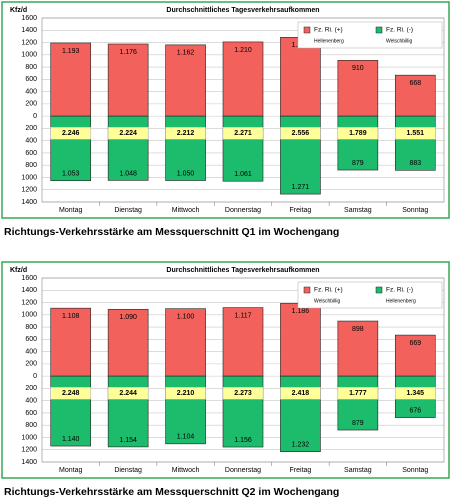 This screenshot has height=500, width=452. What do you see at coordinates (186, 173) in the screenshot?
I see `value-label: 1.050` at bounding box center [186, 173].